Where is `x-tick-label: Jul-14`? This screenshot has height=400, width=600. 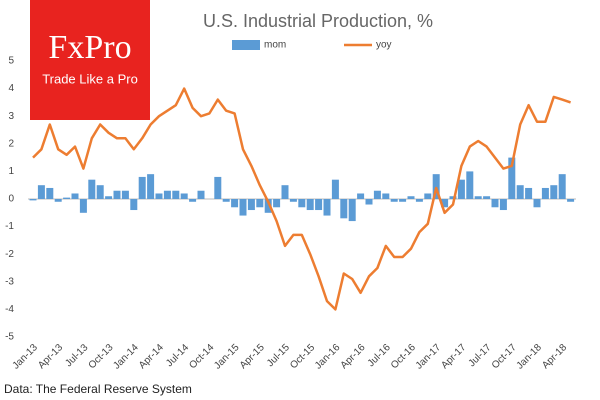
x-tick-label: Jul-14 is located at coordinates (177, 355).